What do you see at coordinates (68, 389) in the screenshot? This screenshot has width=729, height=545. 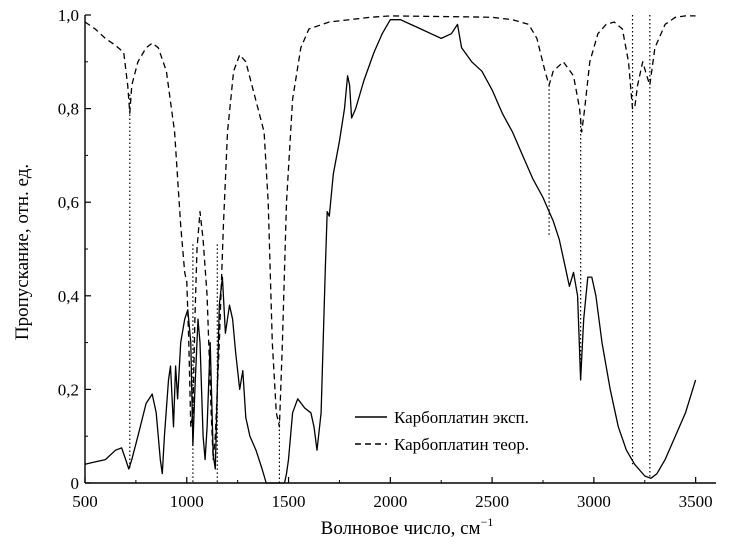 I see `y-tick-label: 0,2` at bounding box center [68, 389].